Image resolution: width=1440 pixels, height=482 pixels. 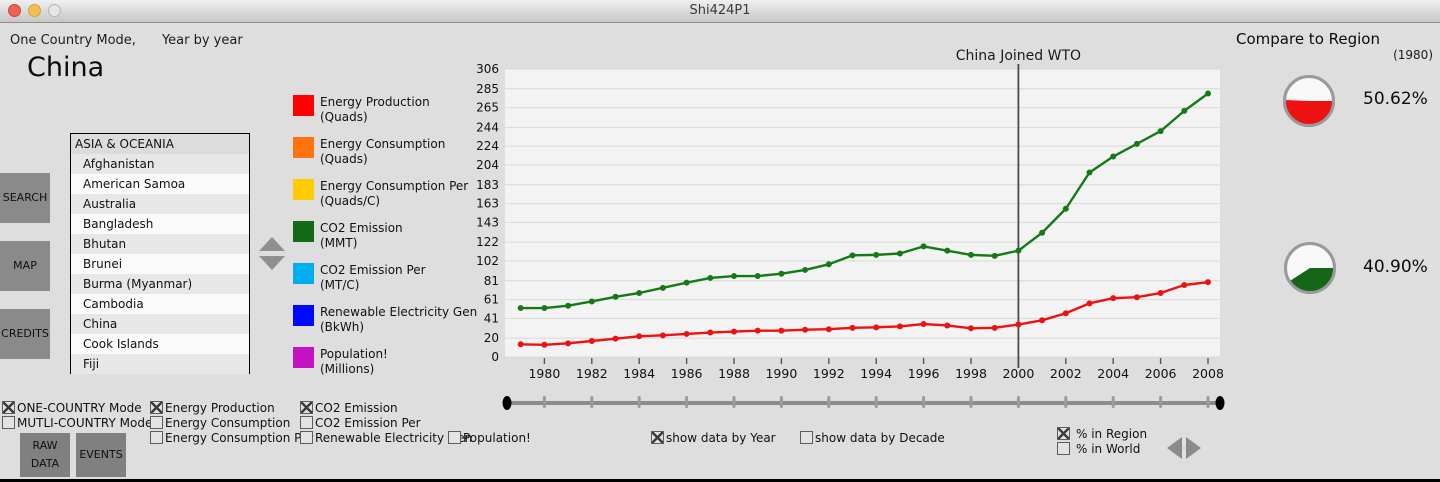 What do you see at coordinates (34, 10) in the screenshot?
I see `minimize-button` at bounding box center [34, 10].